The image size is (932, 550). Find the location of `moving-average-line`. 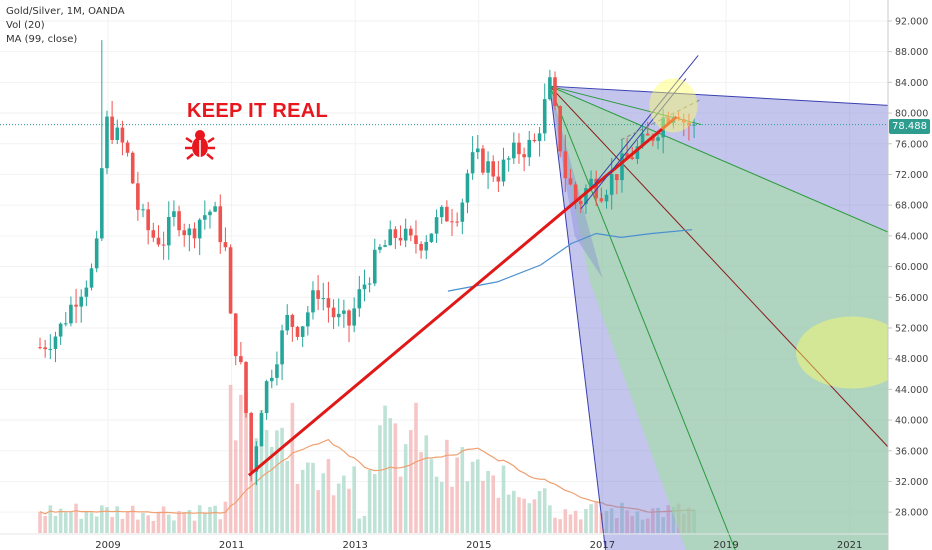

moving-average-line is located at coordinates (570, 260).